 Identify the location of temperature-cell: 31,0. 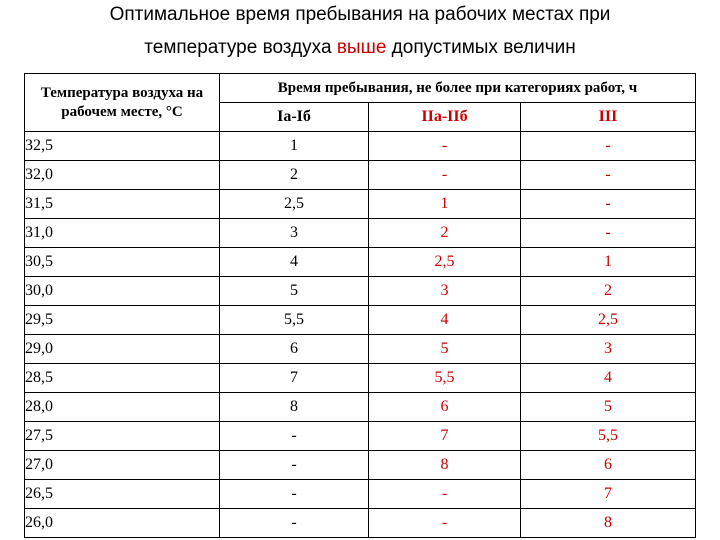
(122, 233).